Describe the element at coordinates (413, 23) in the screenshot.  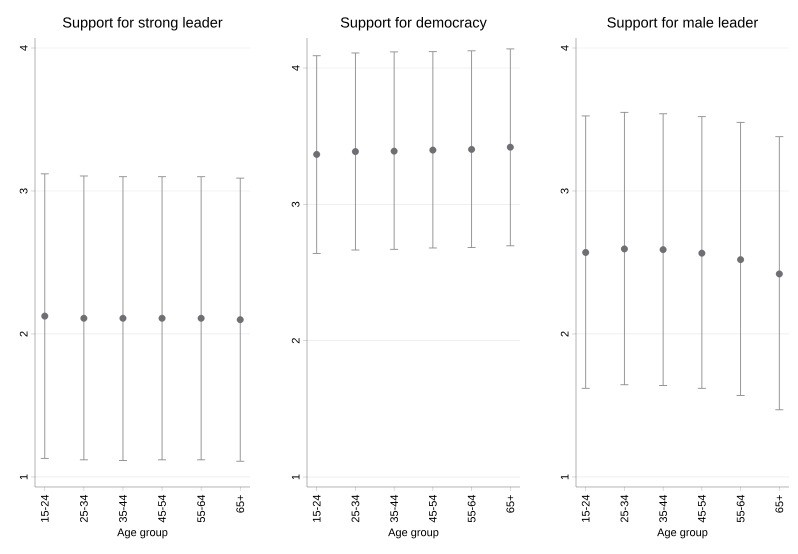
I see `chart-title: Support for democracy` at that location.